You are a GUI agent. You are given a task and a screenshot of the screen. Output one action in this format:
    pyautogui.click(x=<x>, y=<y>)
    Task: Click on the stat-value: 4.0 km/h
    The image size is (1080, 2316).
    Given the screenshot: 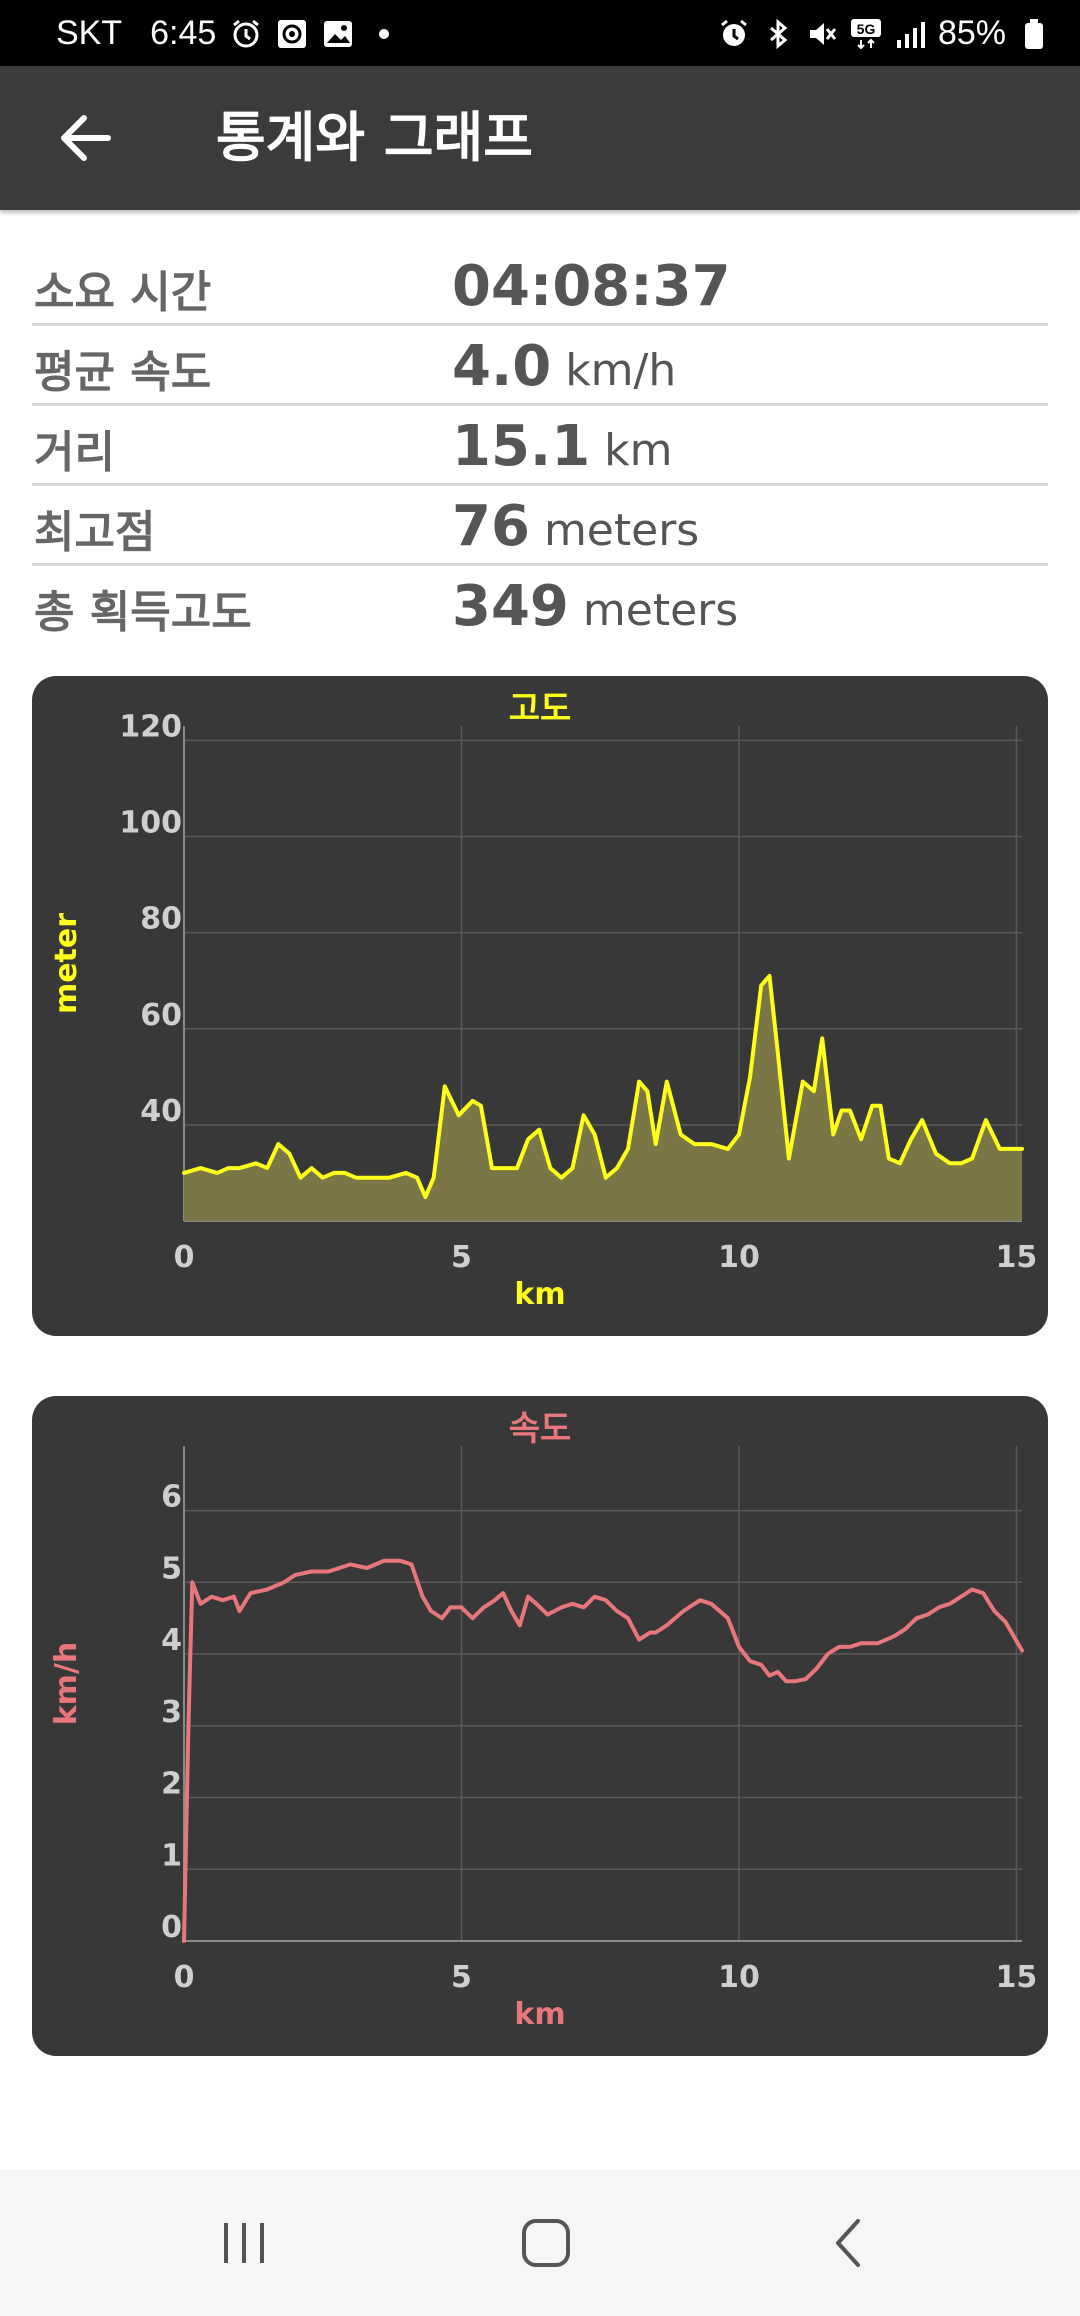 What is the action you would take?
    pyautogui.click(x=564, y=366)
    